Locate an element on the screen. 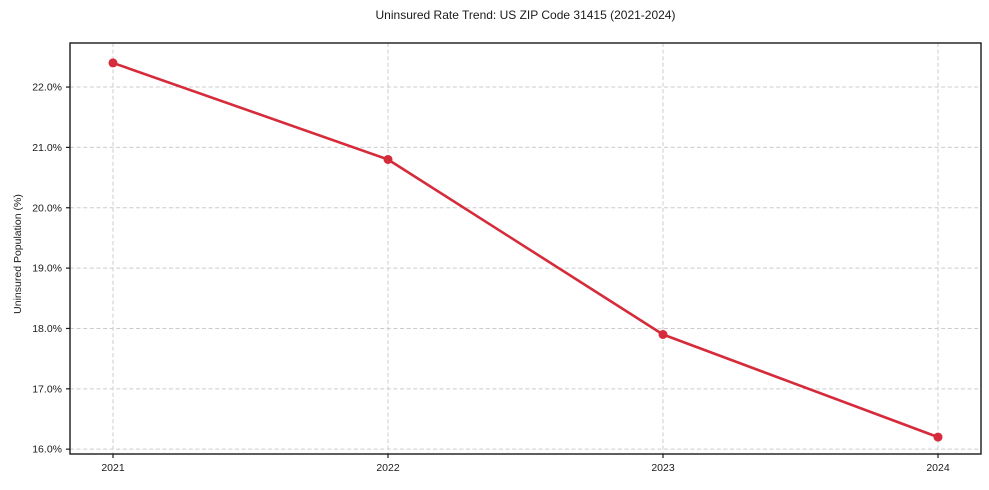  x-tick-label: 2022 is located at coordinates (388, 468).